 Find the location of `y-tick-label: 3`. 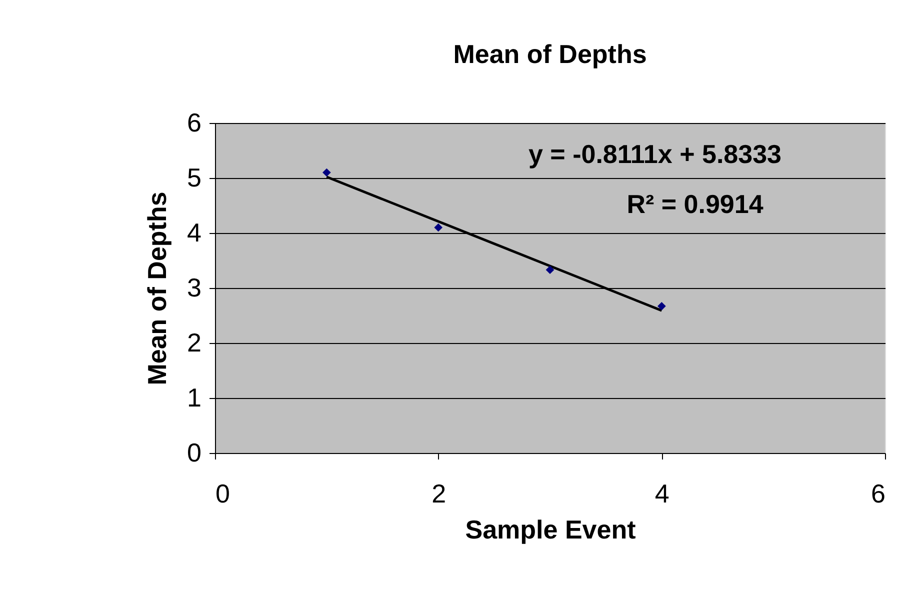

y-tick-label: 3 is located at coordinates (194, 287).